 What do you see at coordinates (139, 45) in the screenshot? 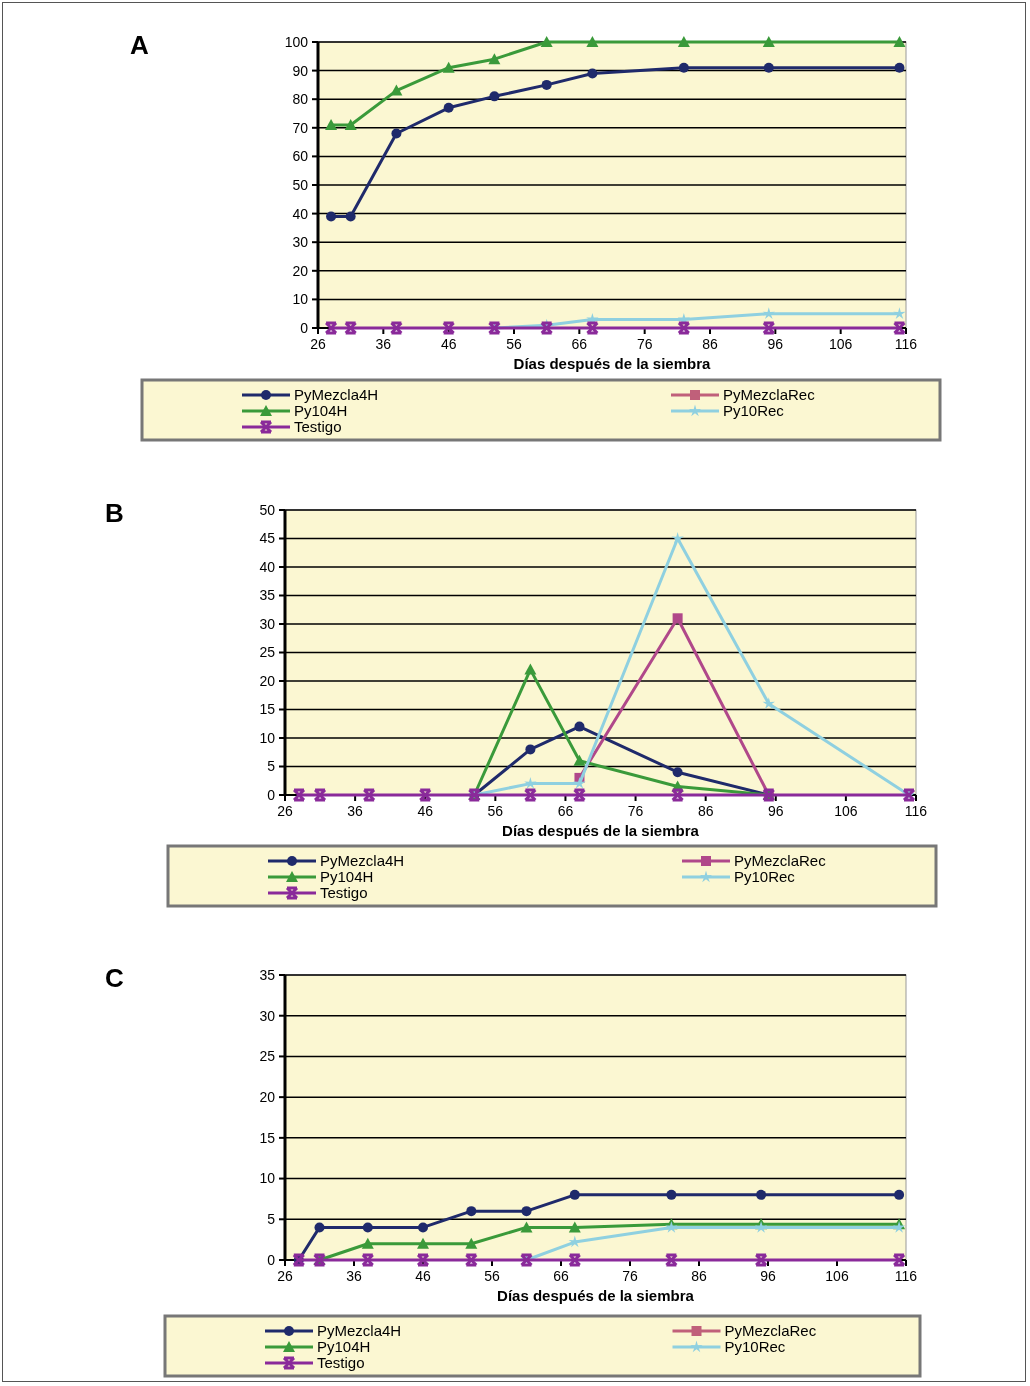
I see `chart-title: A` at bounding box center [139, 45].